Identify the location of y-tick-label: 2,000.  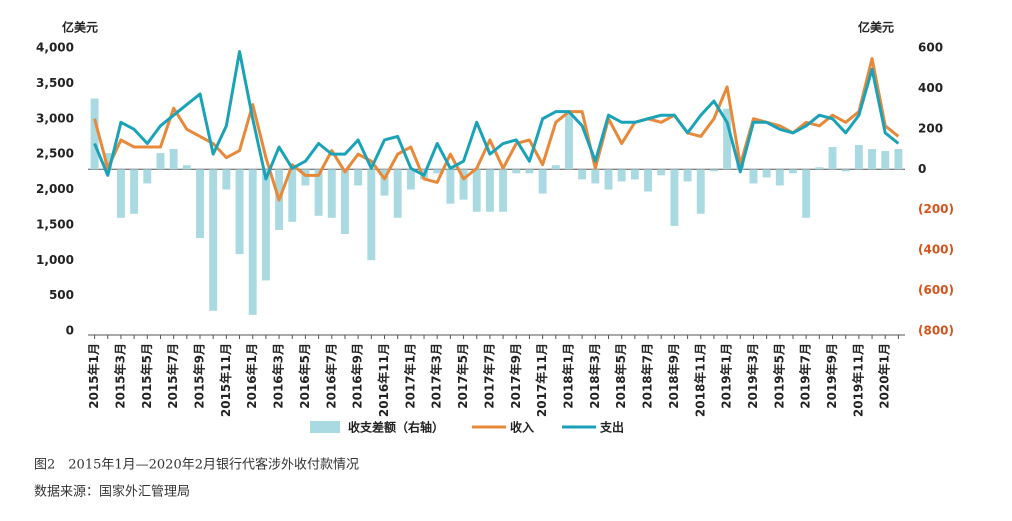
(55, 189).